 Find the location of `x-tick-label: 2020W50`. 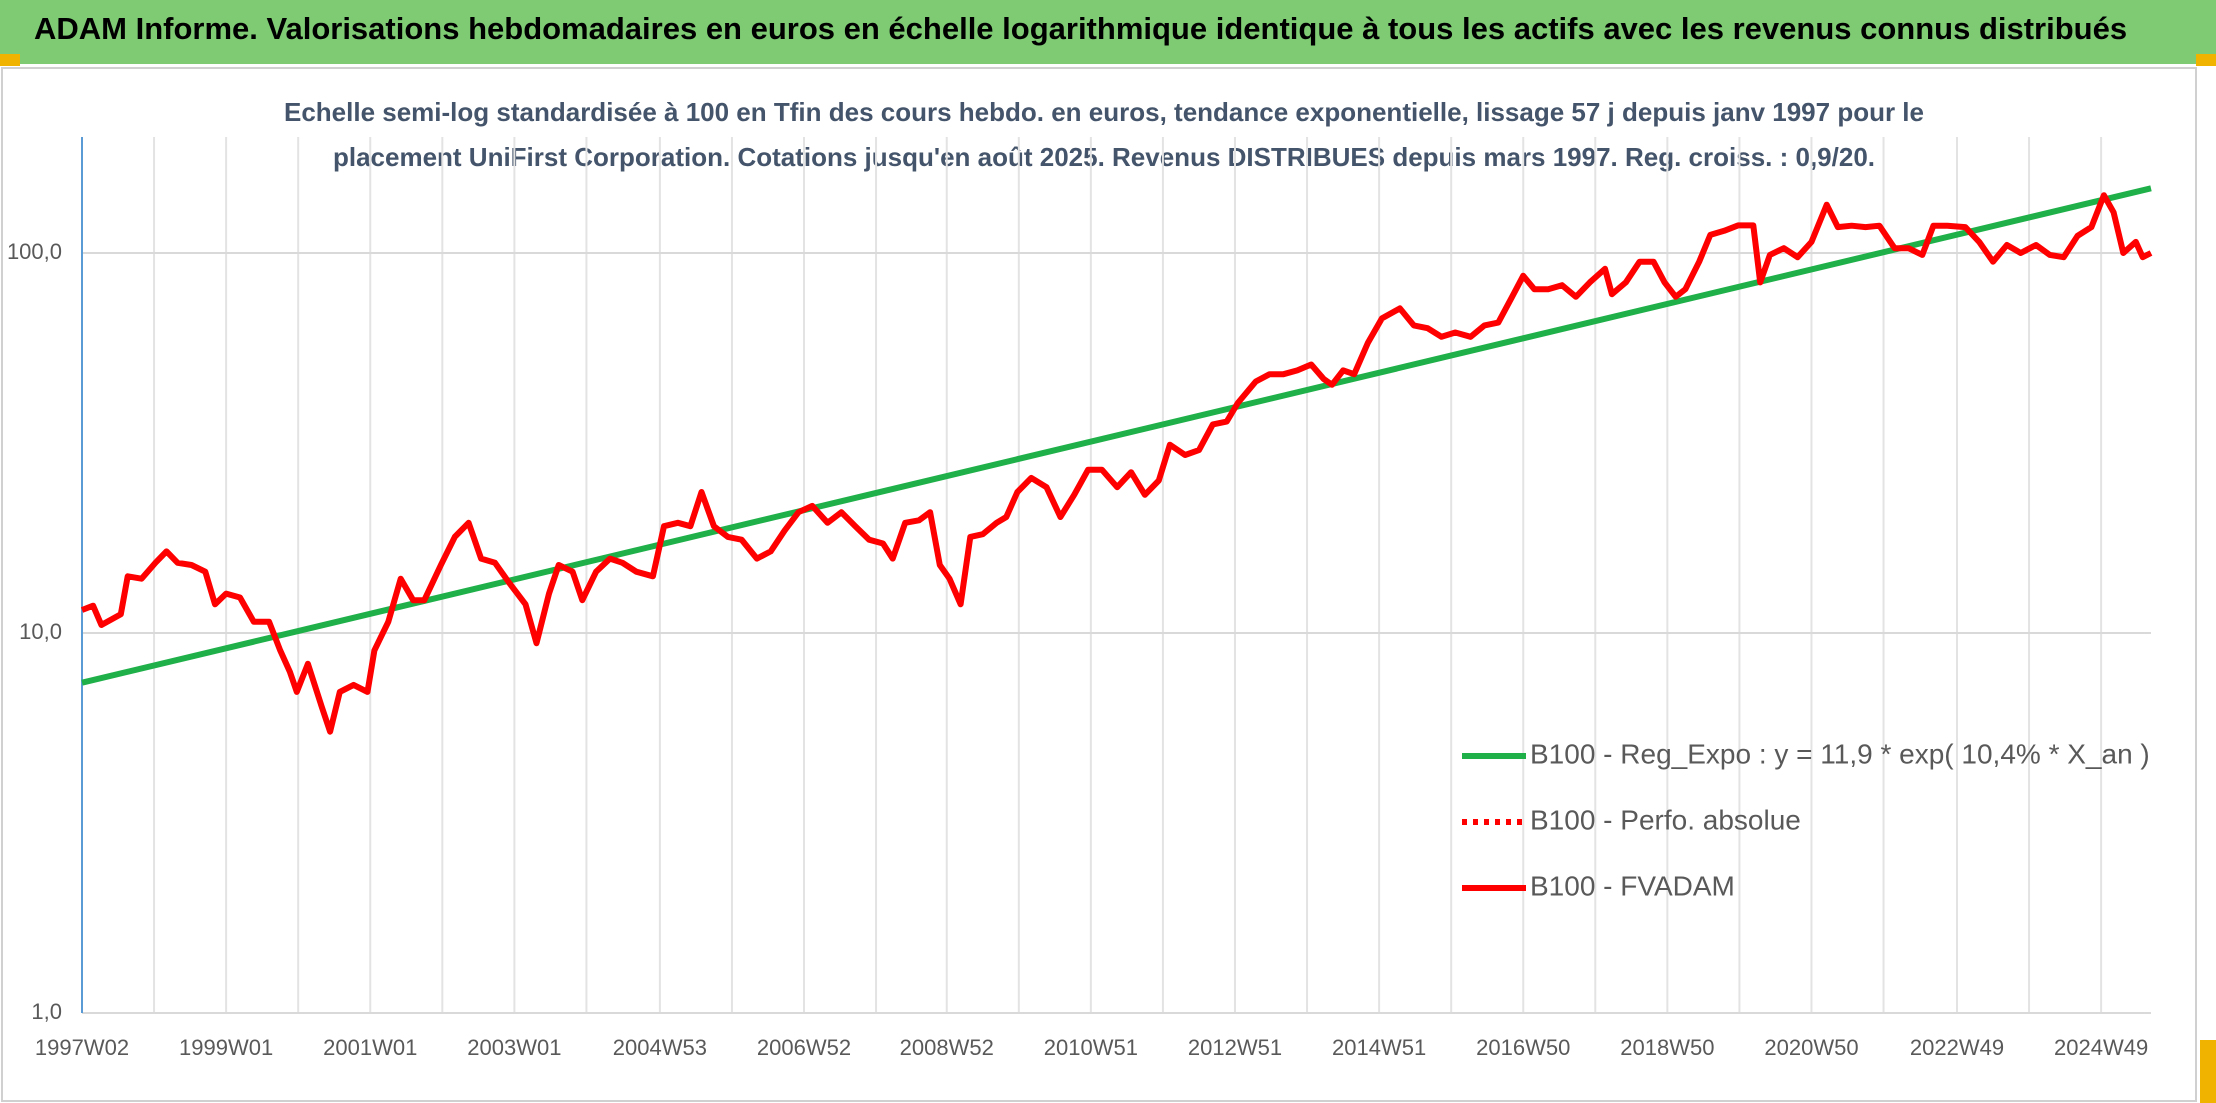

x-tick-label: 2020W50 is located at coordinates (1811, 1047).